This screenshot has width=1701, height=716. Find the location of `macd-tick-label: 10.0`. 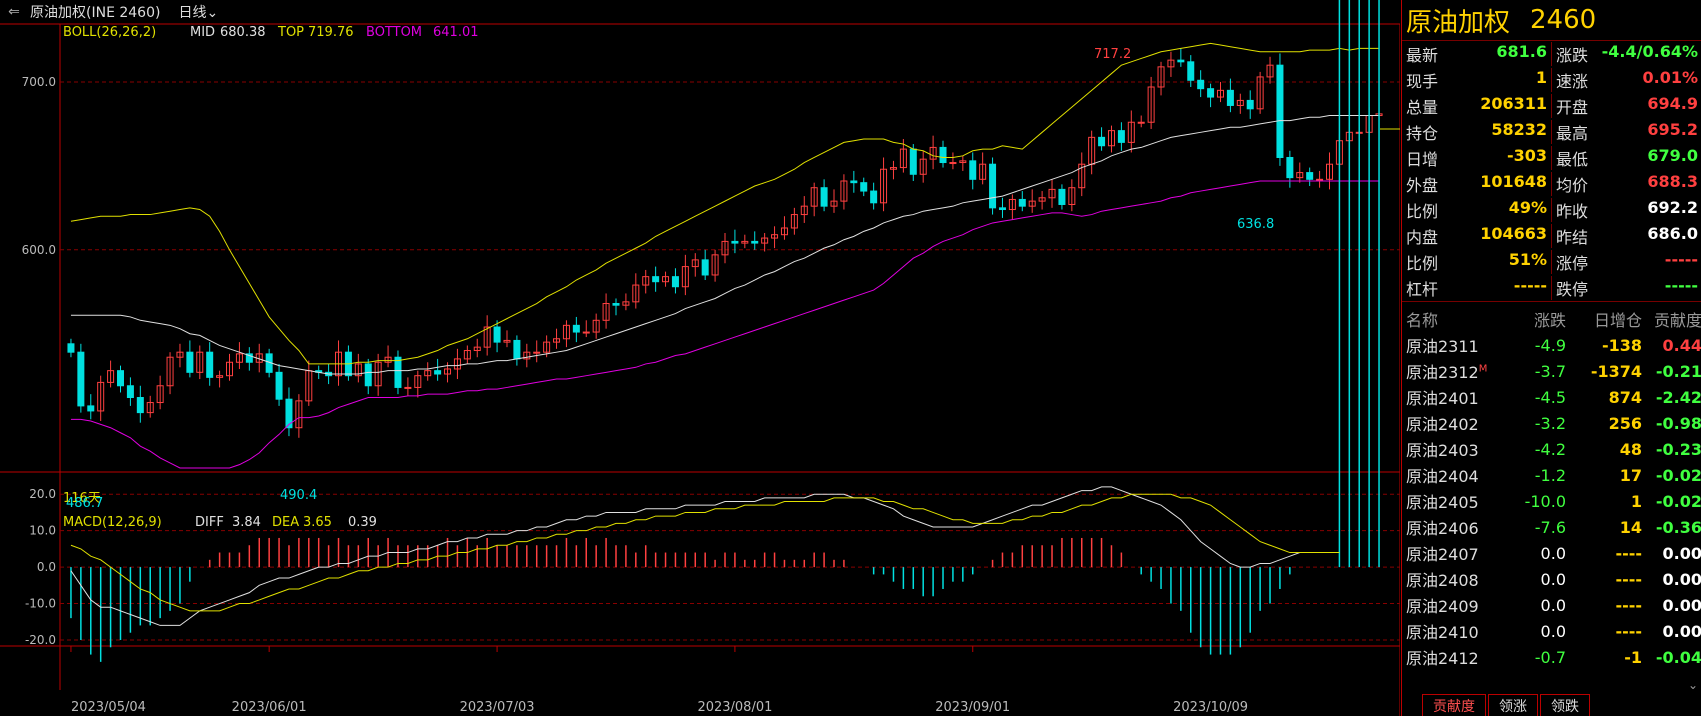

macd-tick-label: 10.0 is located at coordinates (42, 531).